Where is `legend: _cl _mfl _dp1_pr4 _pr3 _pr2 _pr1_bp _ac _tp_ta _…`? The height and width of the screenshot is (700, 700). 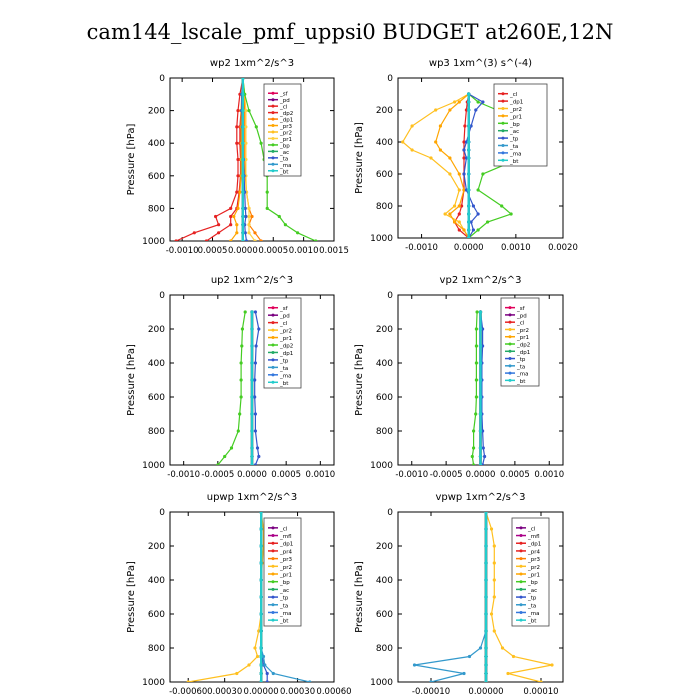 legend: _cl _mfl _dp1_pr4 _pr3 _pr2 _pr1_bp _ac _tp_ta _… is located at coordinates (530, 572).